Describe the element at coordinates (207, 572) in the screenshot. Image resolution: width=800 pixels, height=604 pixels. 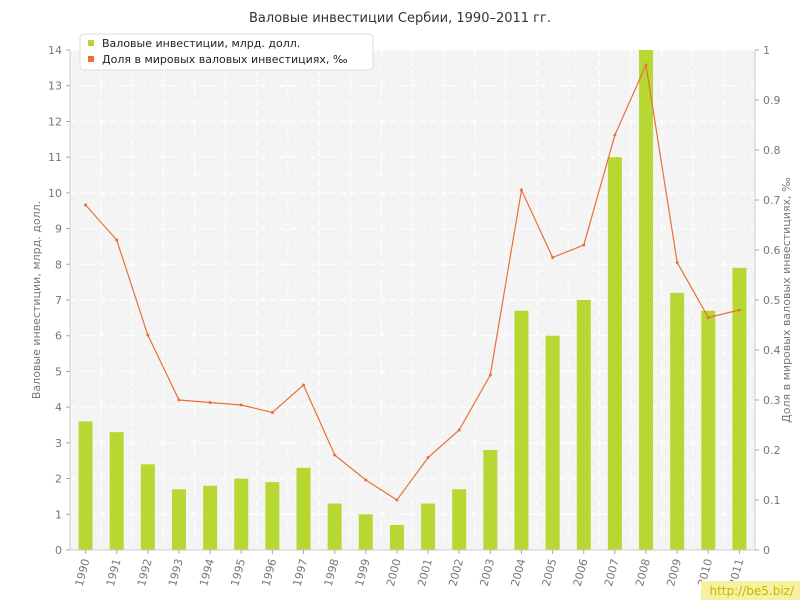
I see `x-tick-label: 1994` at that location.